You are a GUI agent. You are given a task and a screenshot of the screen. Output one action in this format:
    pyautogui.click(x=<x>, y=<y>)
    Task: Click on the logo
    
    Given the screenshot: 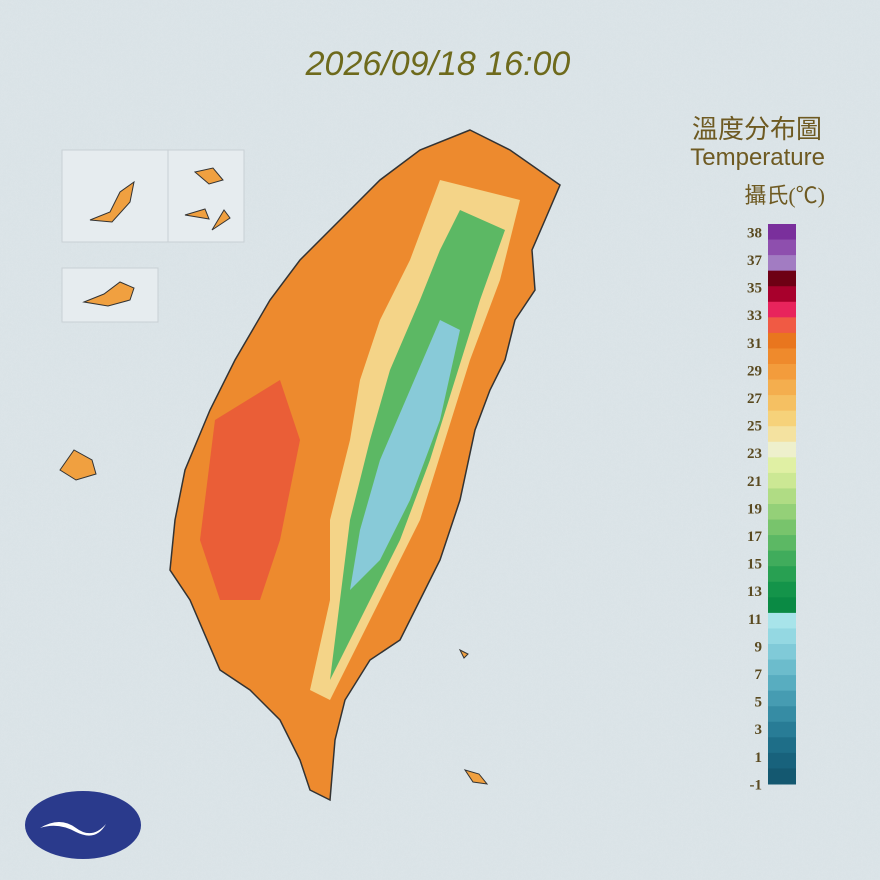 What is the action you would take?
    pyautogui.click(x=83, y=825)
    